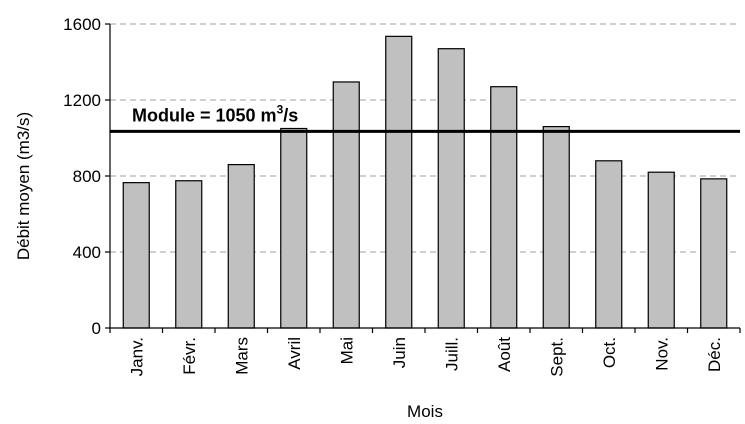 This screenshot has height=424, width=745. Describe the element at coordinates (346, 350) in the screenshot. I see `x-tick-label: Mai` at that location.